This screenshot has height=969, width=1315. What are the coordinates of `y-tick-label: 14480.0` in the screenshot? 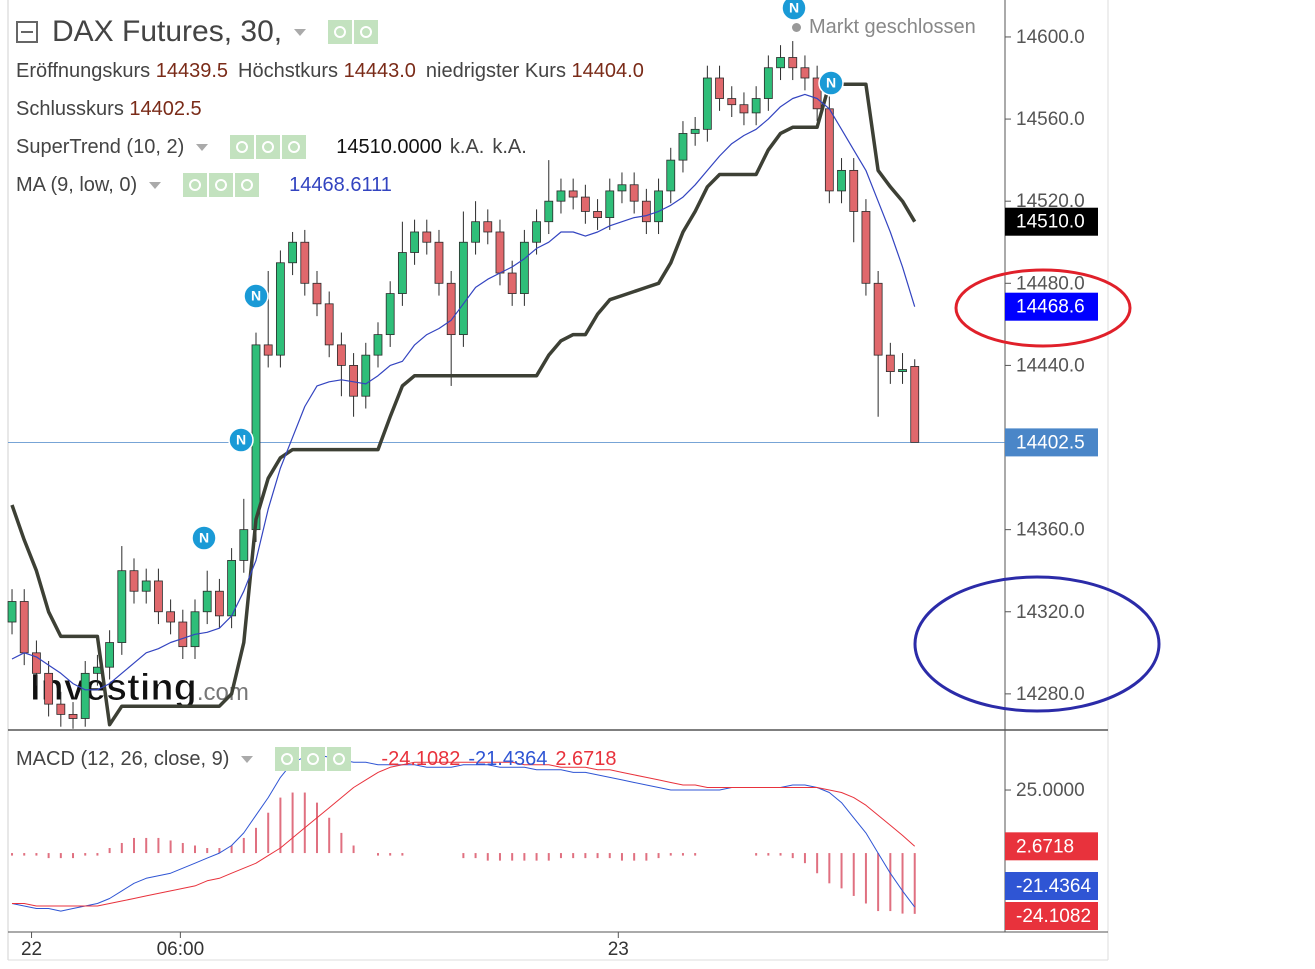 It's located at (1050, 283).